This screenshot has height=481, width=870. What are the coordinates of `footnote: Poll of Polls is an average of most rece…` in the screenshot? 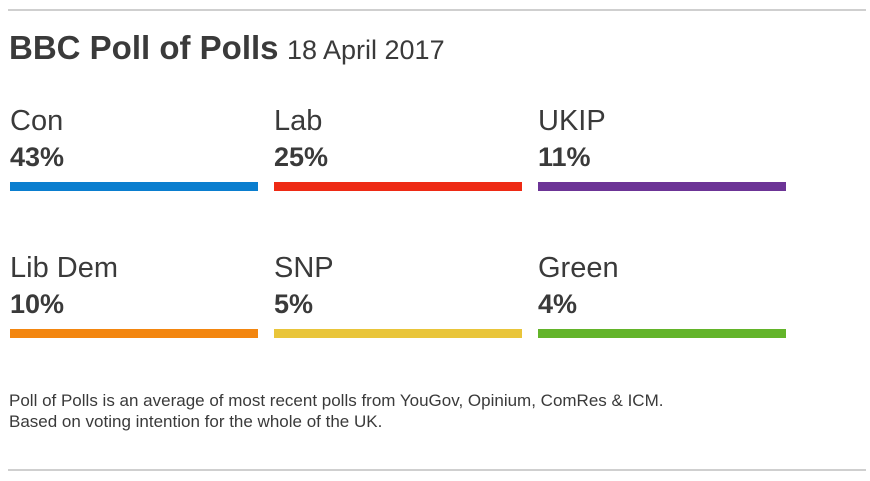 It's located at (434, 411).